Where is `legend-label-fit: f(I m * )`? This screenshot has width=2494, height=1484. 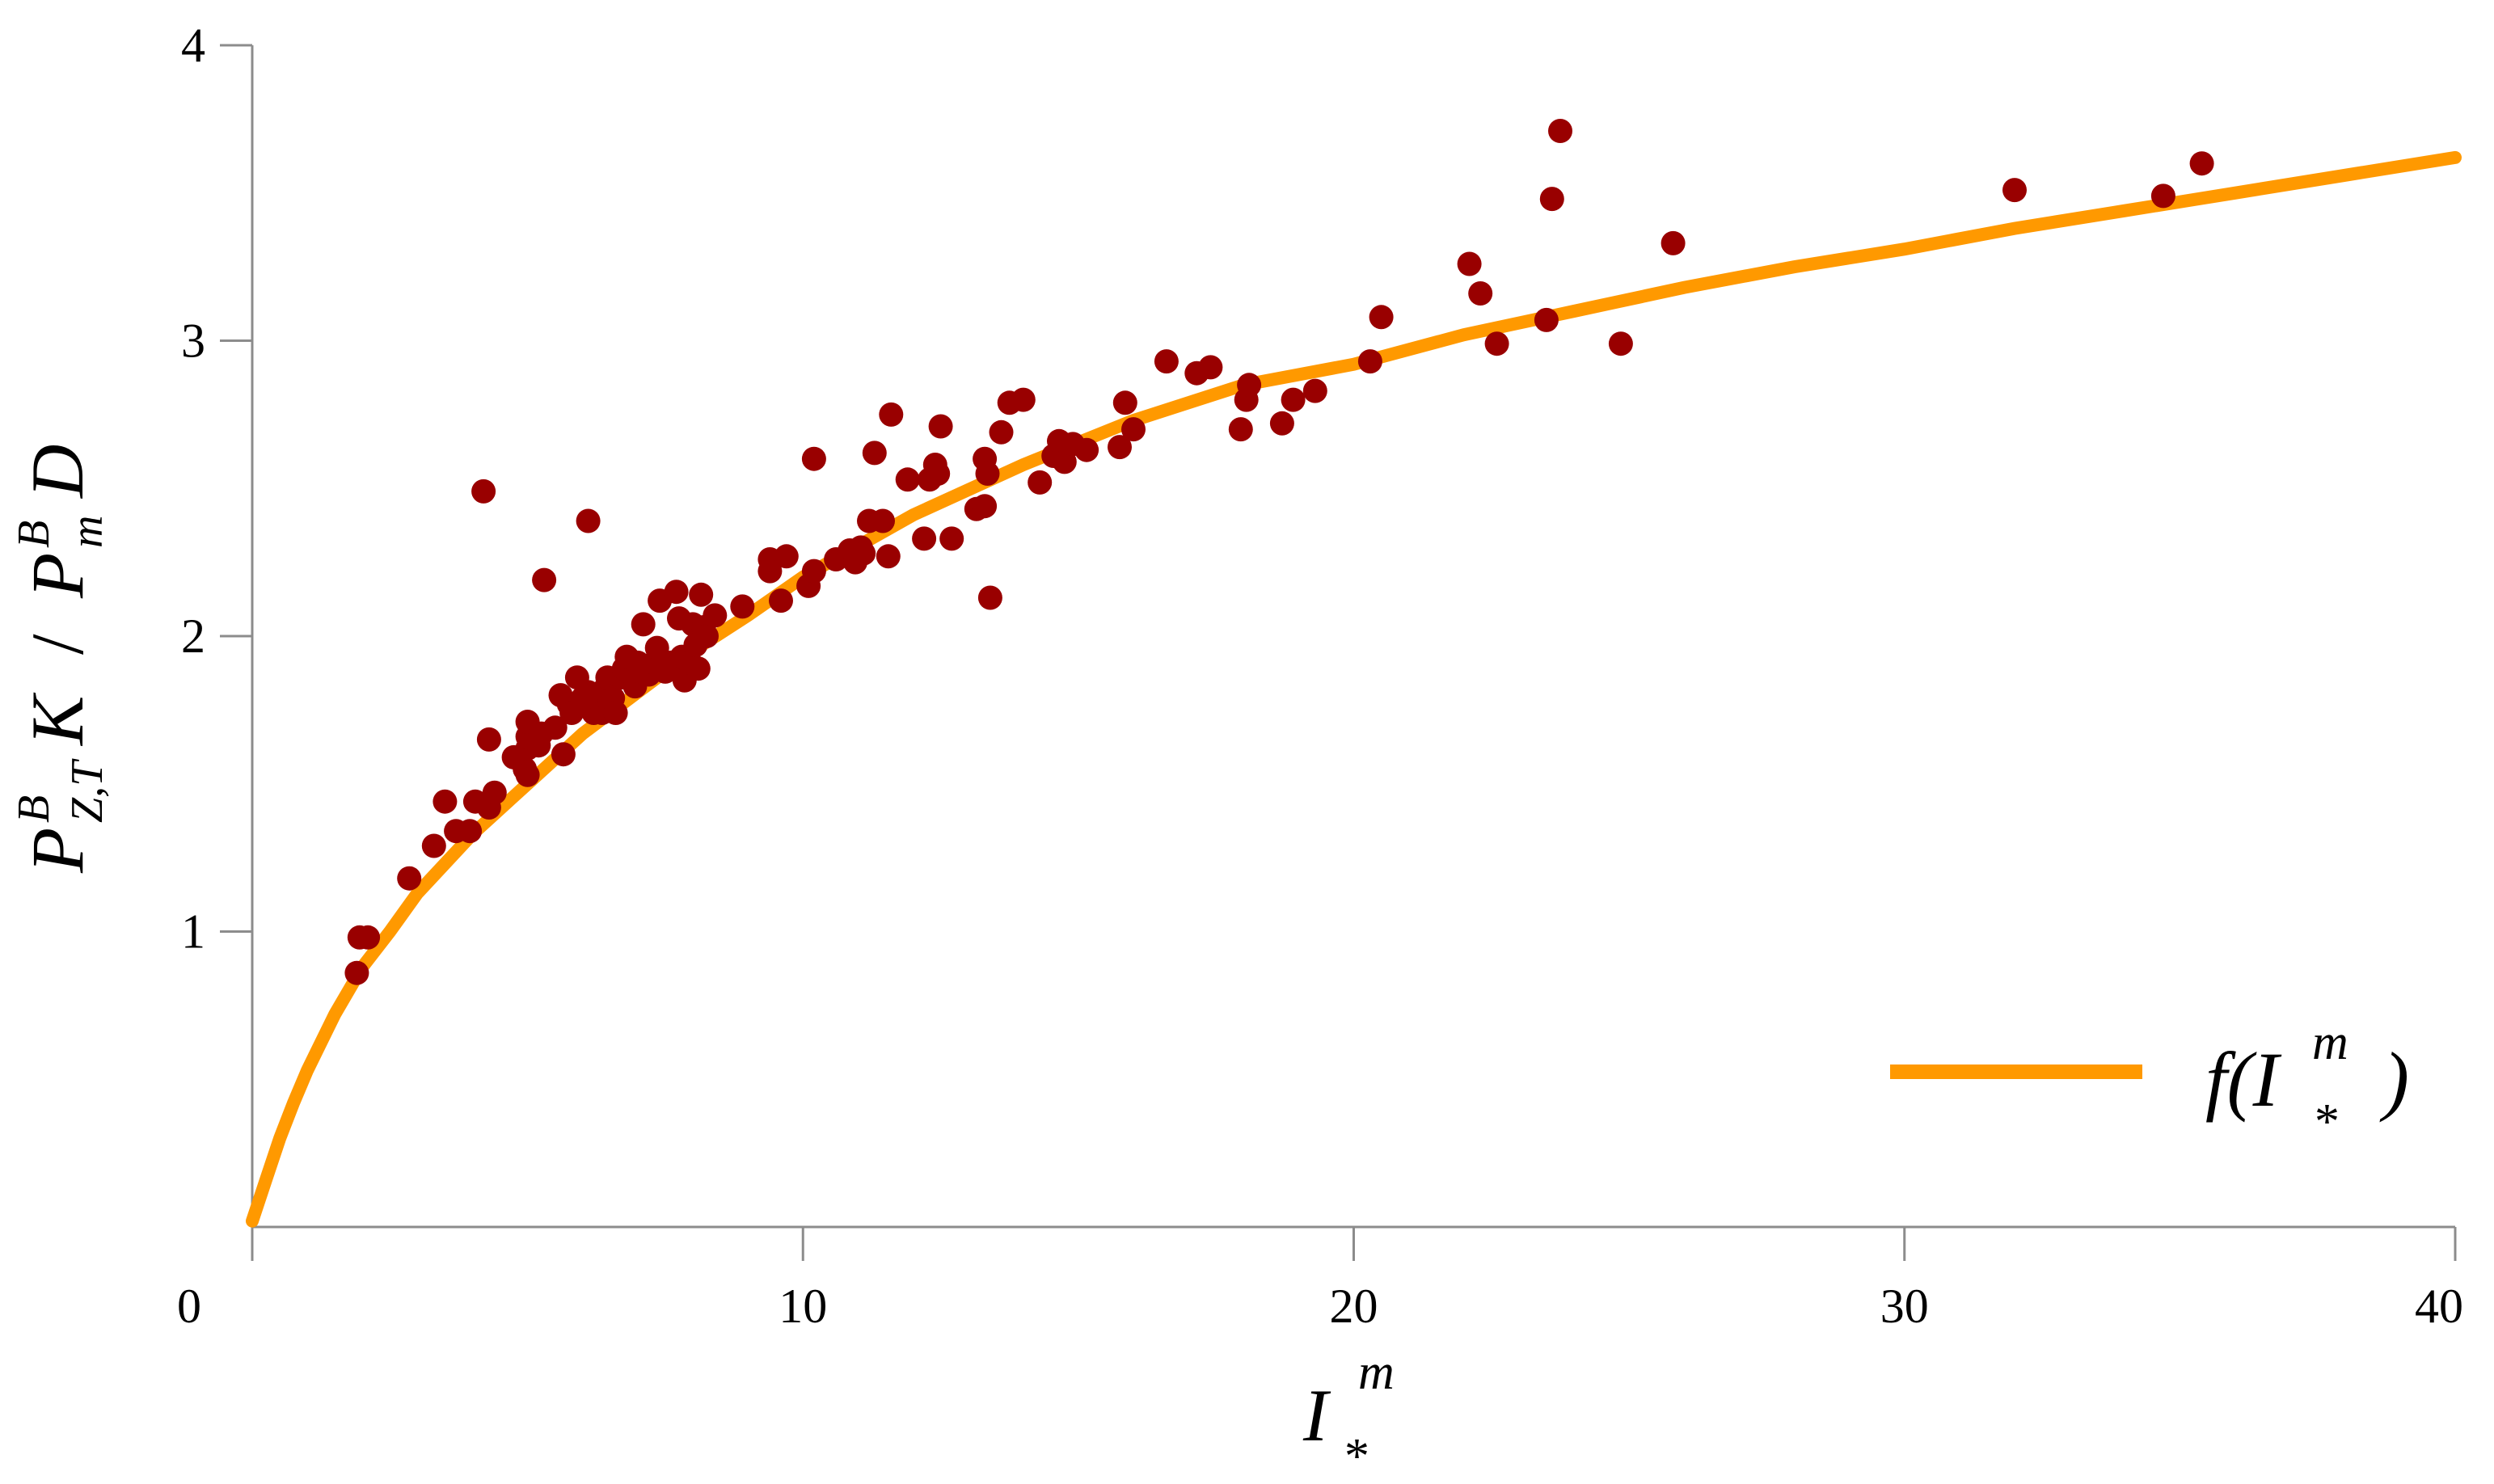
legend-label-fit: f(I m * ) is located at coordinates (2307, 1082).